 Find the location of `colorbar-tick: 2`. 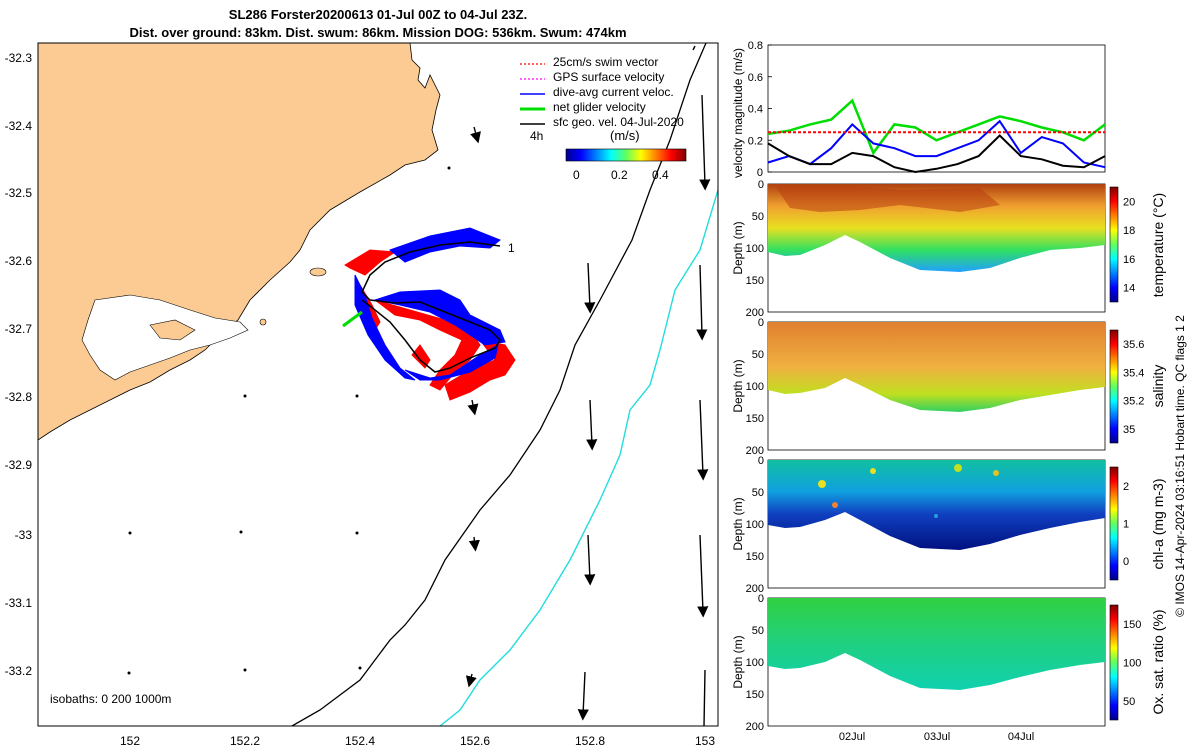

colorbar-tick: 2 is located at coordinates (1126, 487).